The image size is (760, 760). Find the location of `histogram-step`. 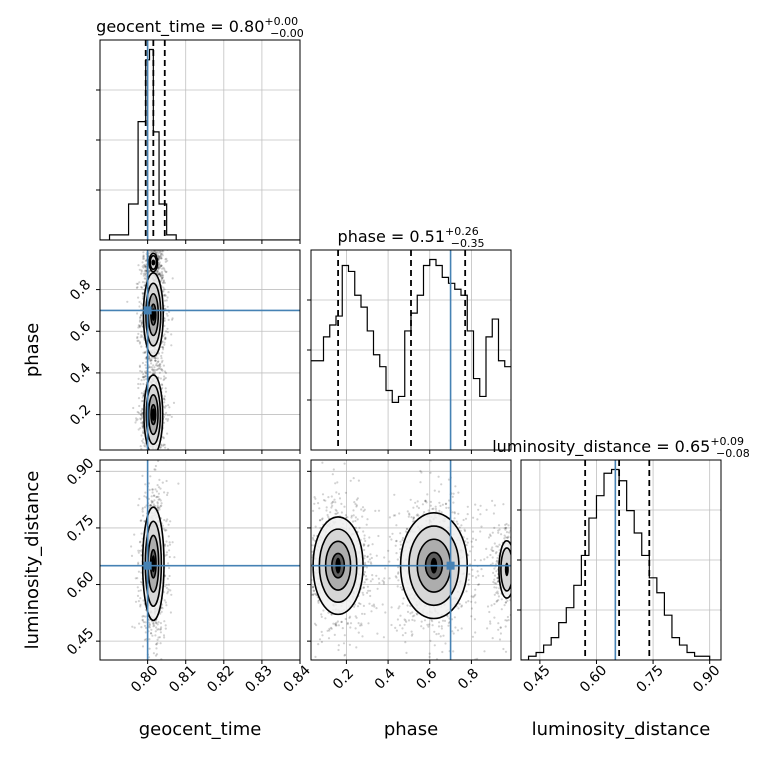

histogram-step is located at coordinates (621, 564).